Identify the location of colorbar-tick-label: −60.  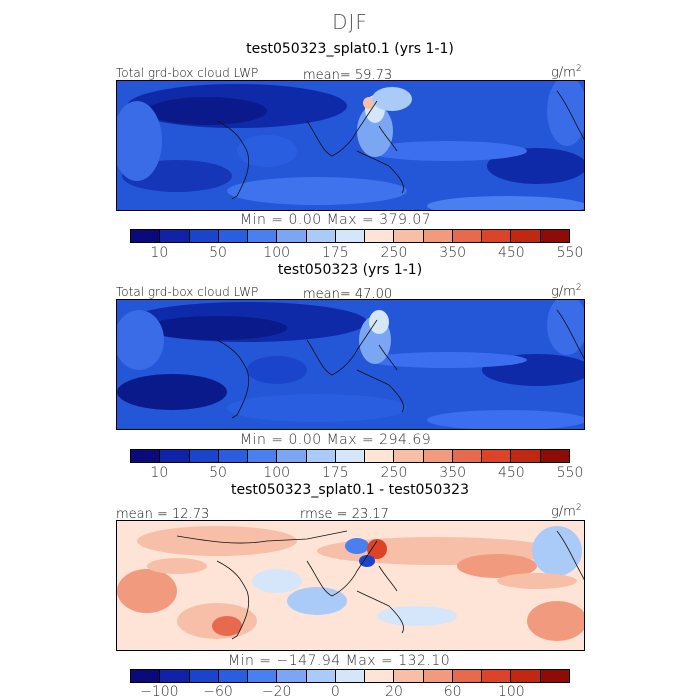
(218, 692).